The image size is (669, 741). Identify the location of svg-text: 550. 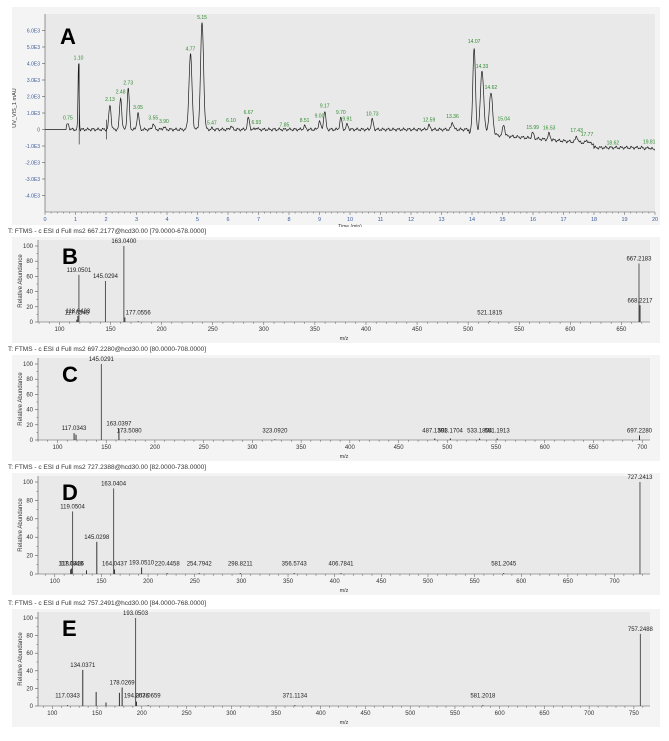
(455, 714).